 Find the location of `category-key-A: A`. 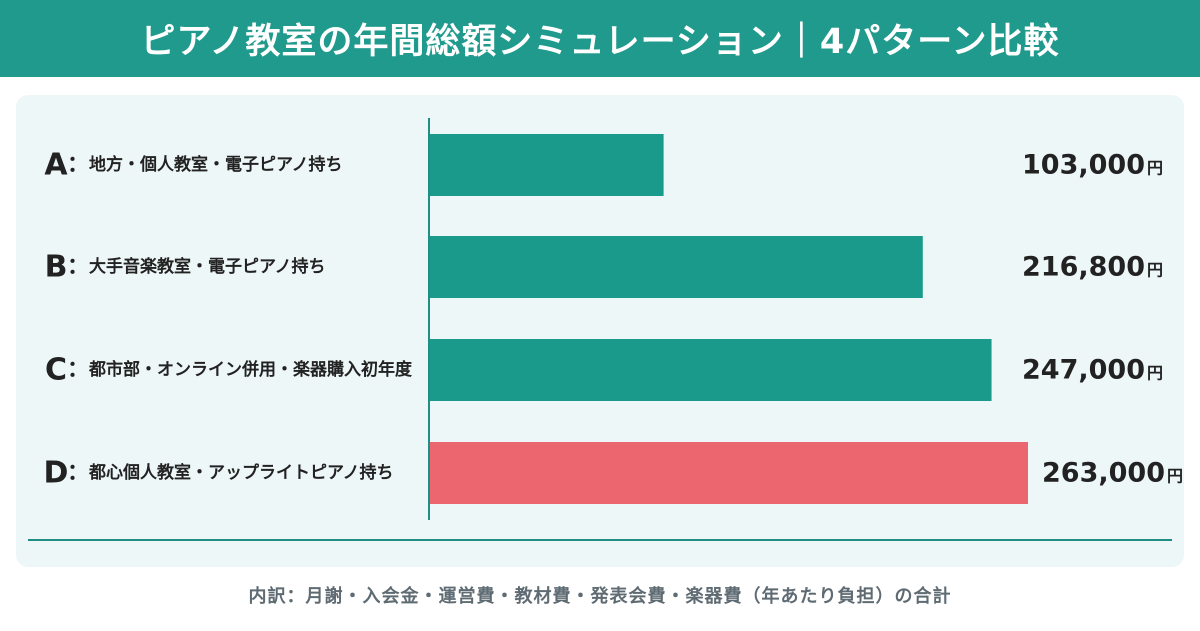

category-key-A: A is located at coordinates (56, 165).